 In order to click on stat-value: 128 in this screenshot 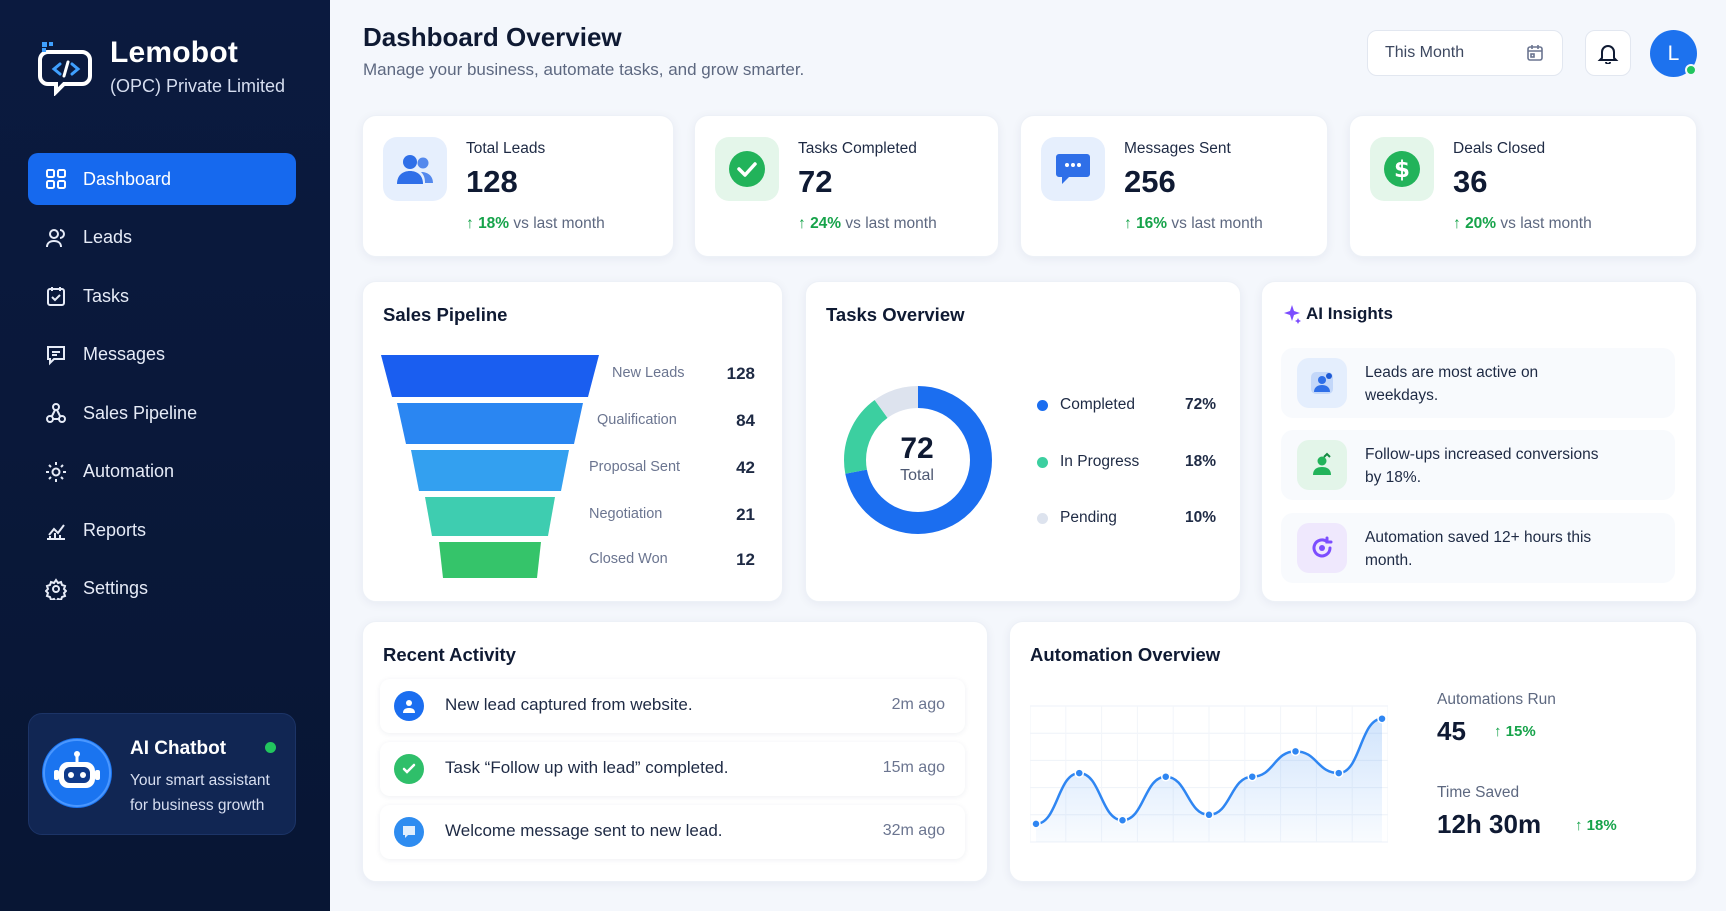, I will do `click(492, 181)`.